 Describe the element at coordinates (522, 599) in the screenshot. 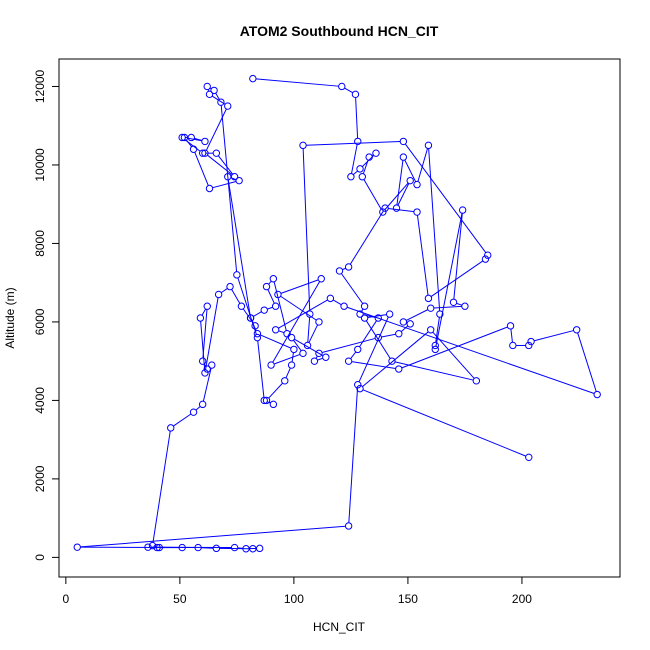

I see `x-tick-label: 200` at that location.